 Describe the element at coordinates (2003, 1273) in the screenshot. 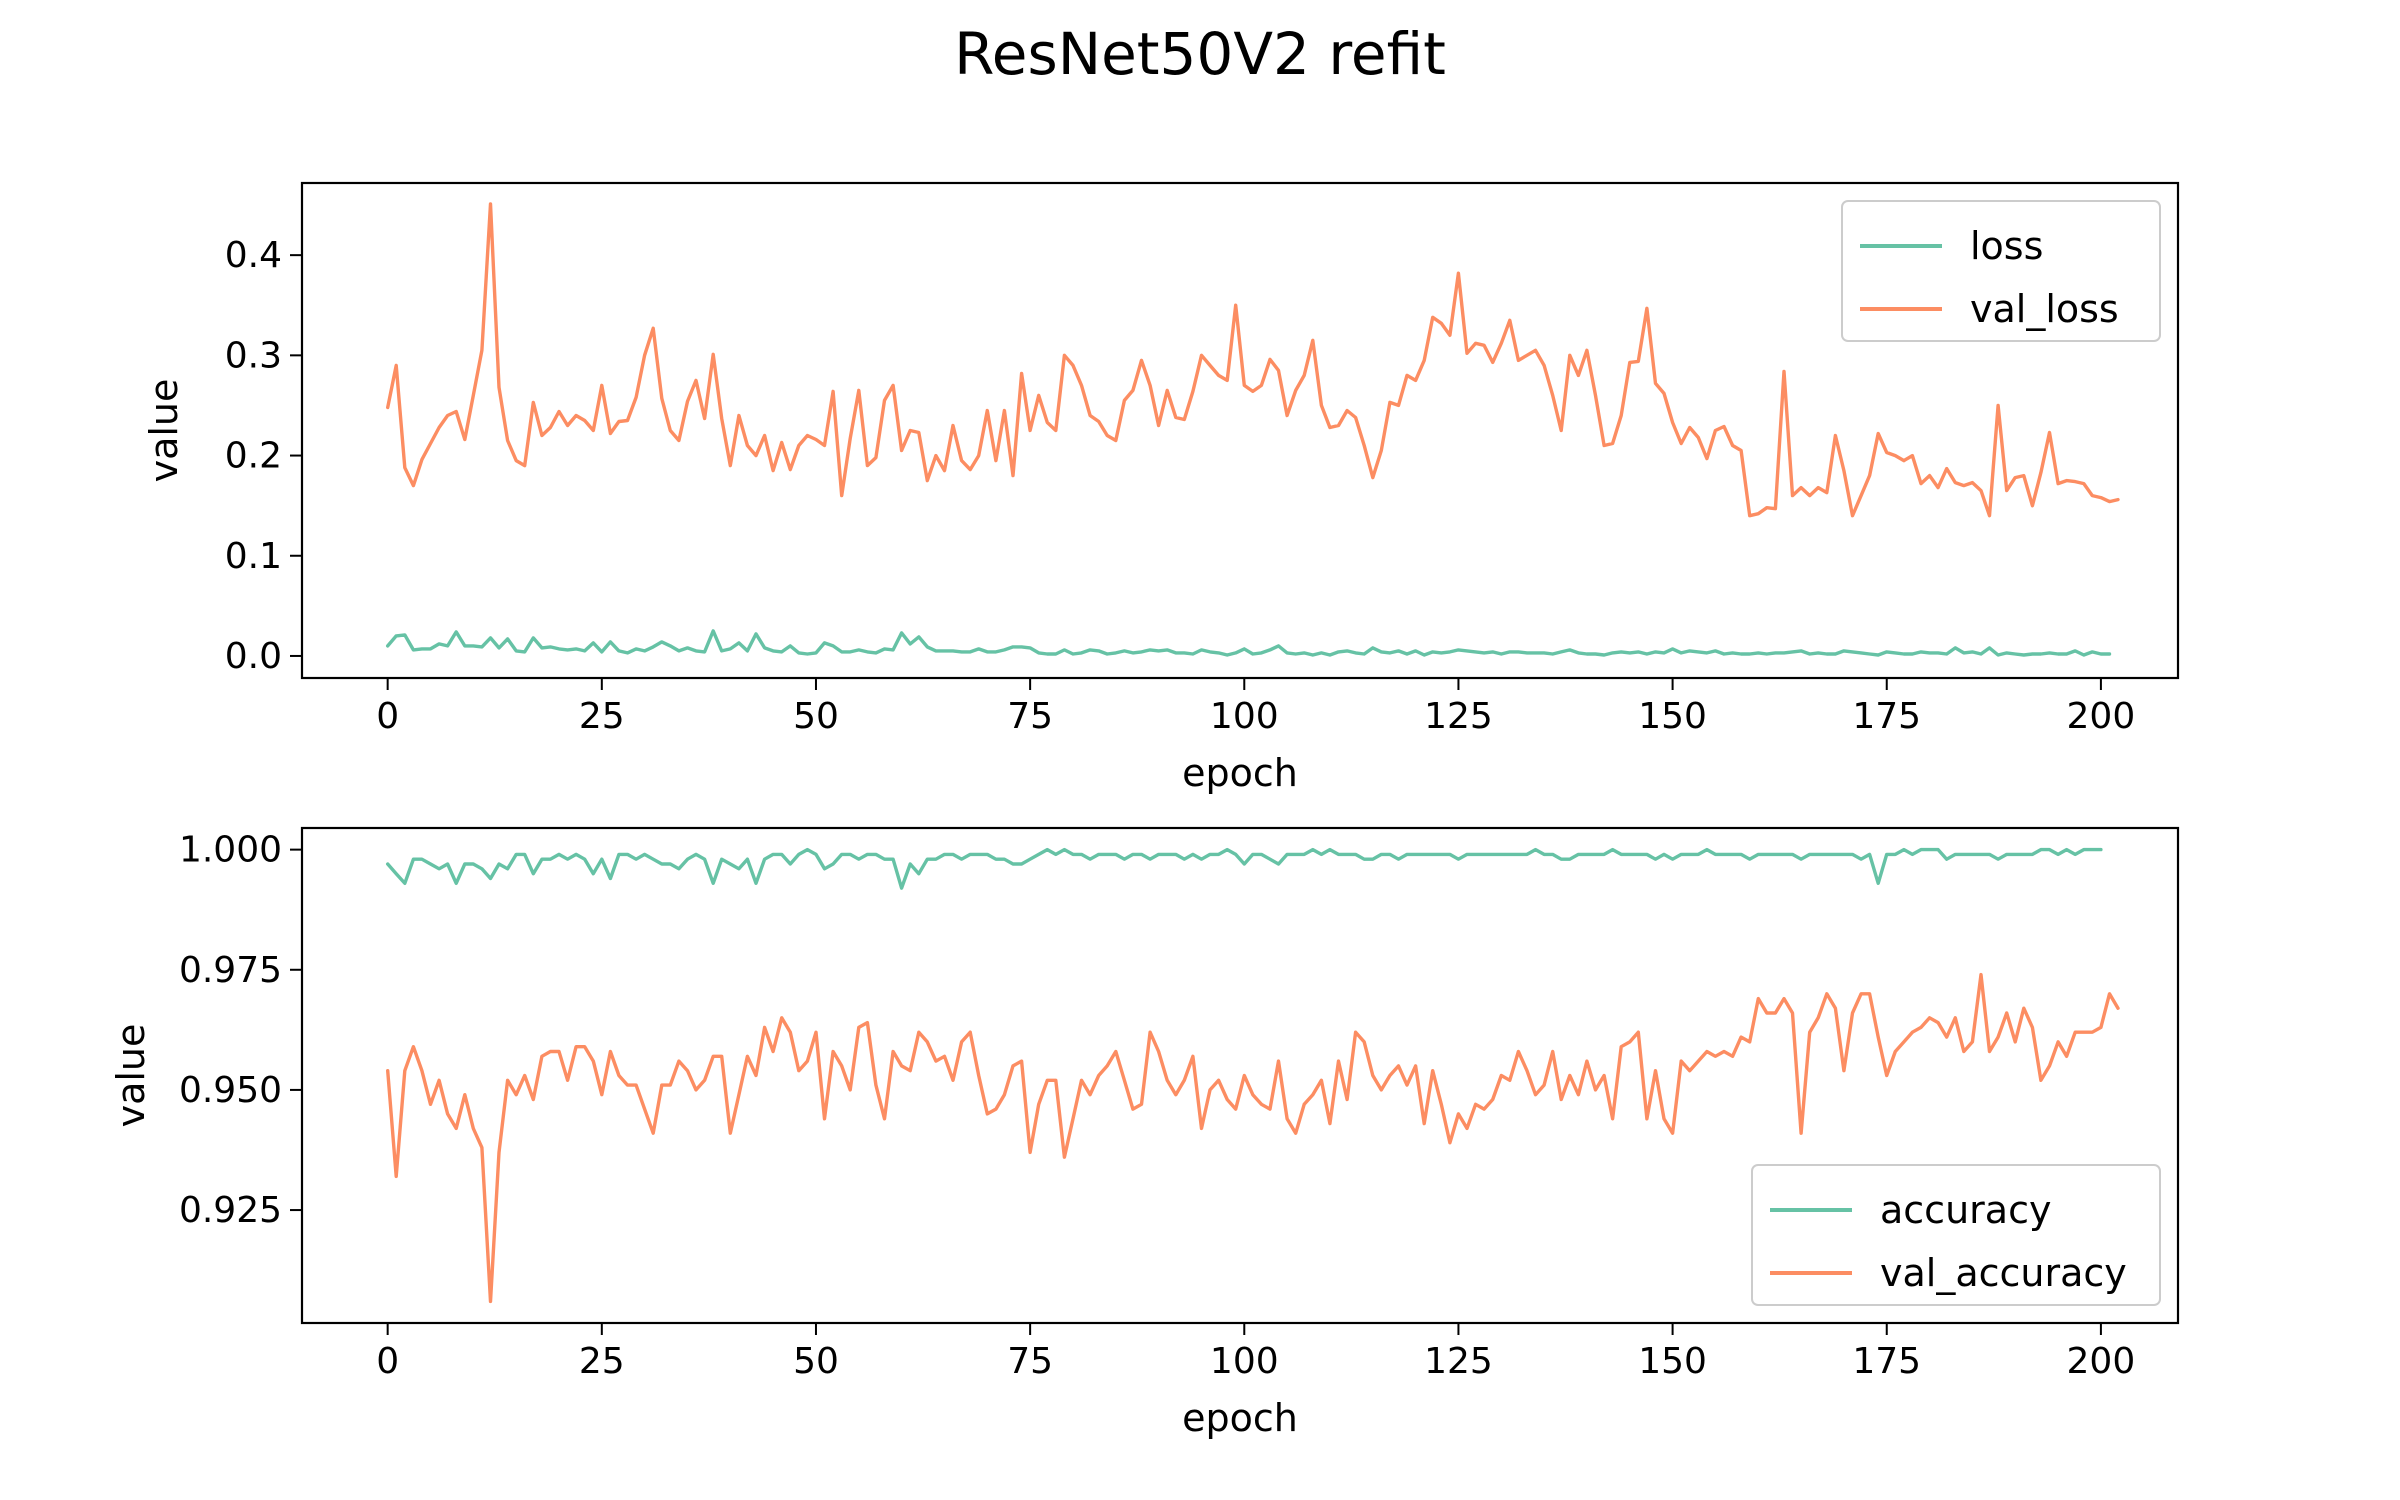

I see `bottom-legend-label-val-accuracy: val_accuracy` at that location.